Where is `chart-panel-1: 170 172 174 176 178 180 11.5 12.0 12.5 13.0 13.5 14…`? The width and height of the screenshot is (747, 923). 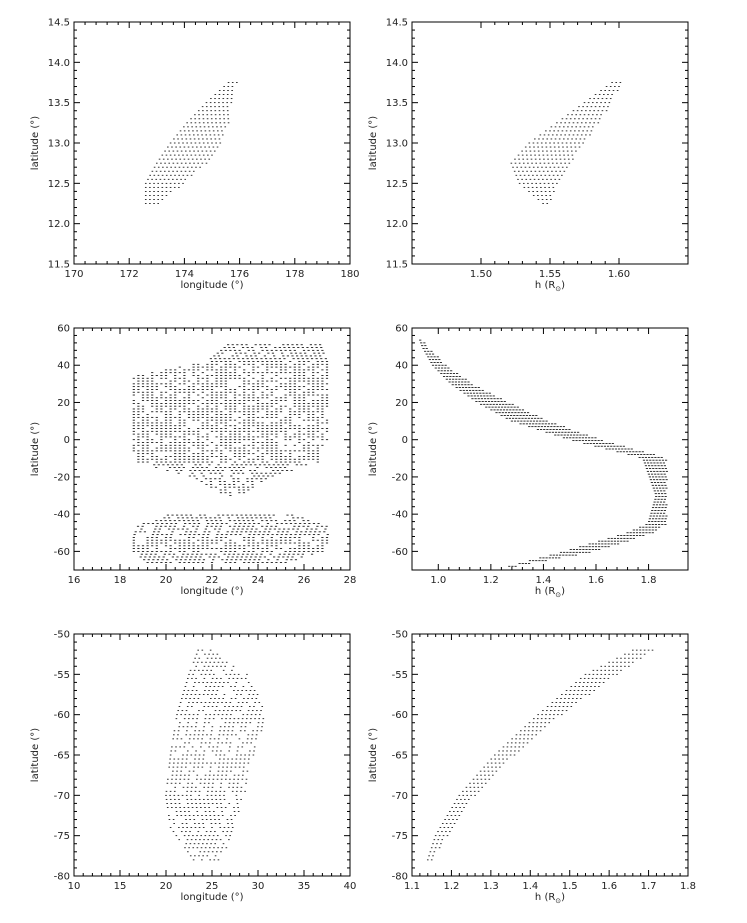 chart-panel-1: 170 172 174 176 178 180 11.5 12.0 12.5 13.0 13.5 14… is located at coordinates (195, 155).